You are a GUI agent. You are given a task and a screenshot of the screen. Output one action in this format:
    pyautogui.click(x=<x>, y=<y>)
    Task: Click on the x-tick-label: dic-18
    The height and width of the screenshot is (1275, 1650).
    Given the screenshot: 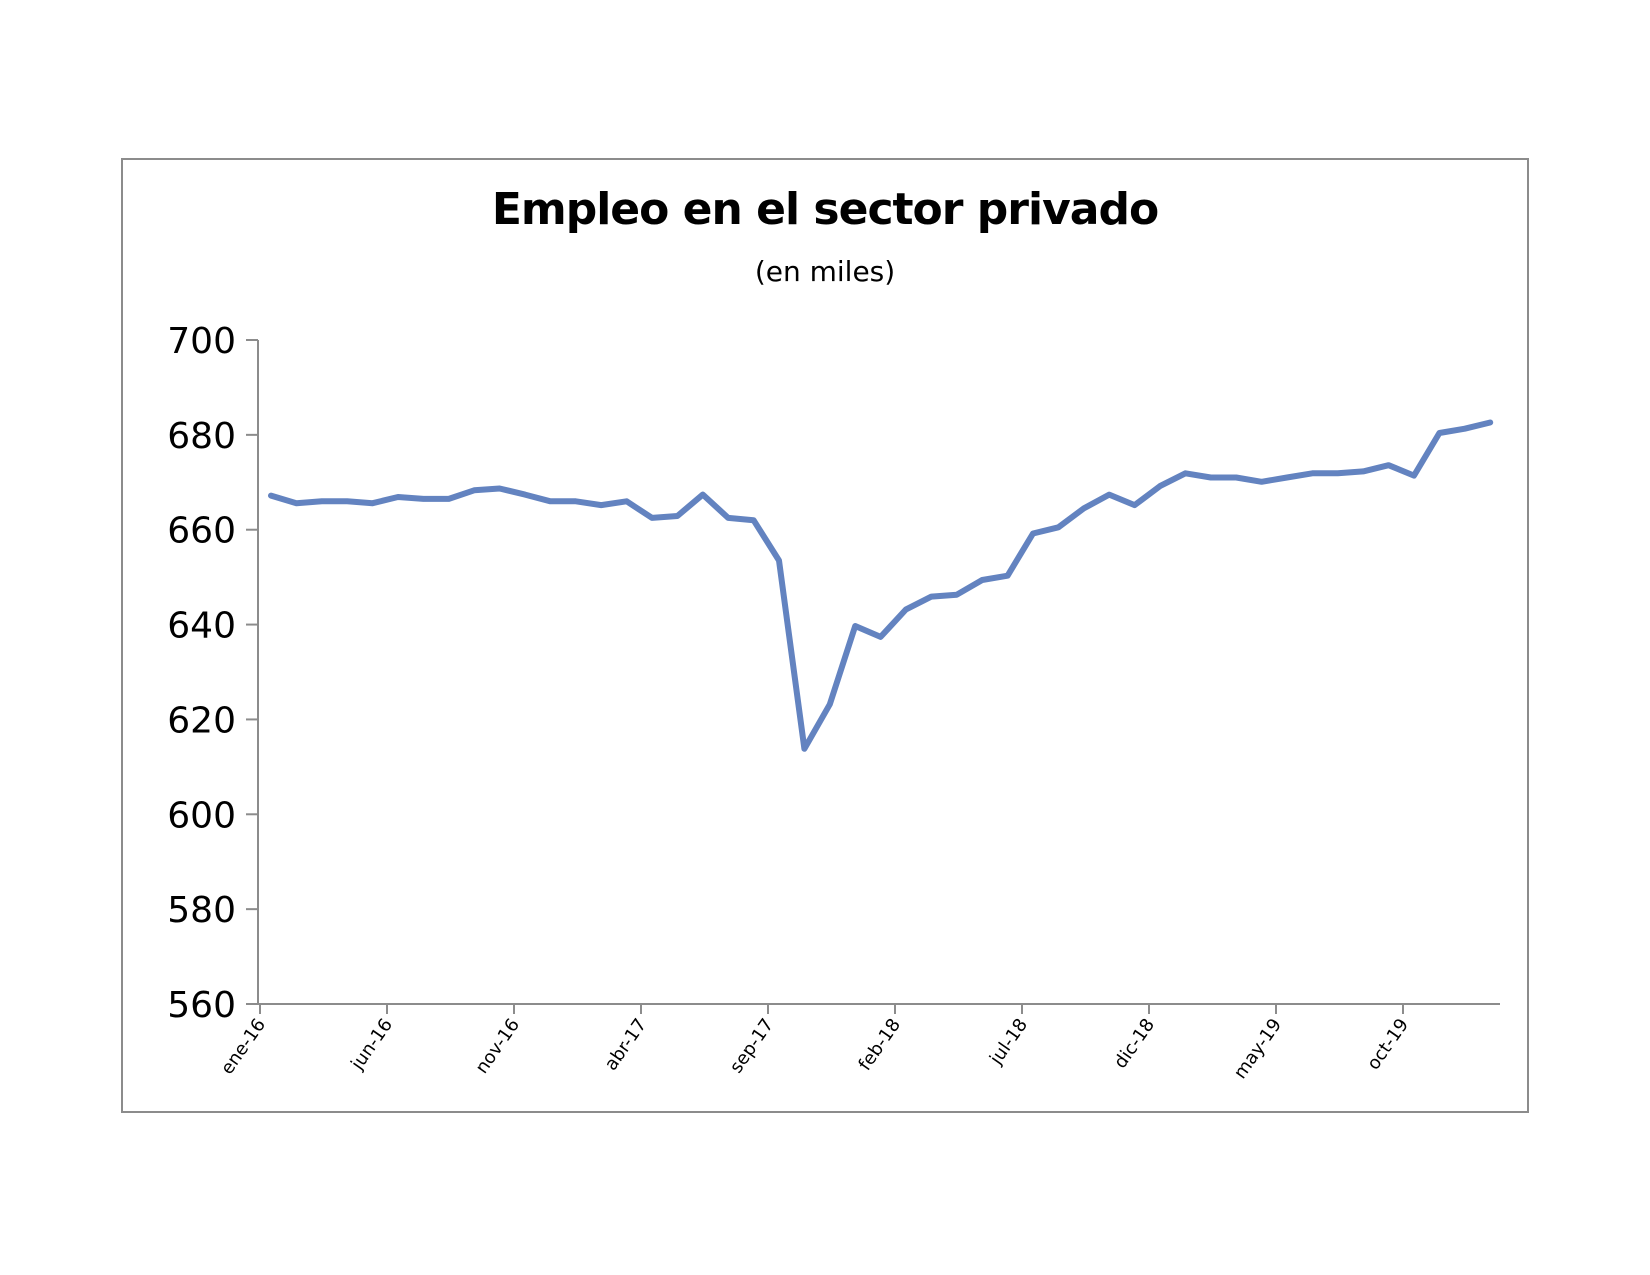 What is the action you would take?
    pyautogui.click(x=1134, y=1044)
    